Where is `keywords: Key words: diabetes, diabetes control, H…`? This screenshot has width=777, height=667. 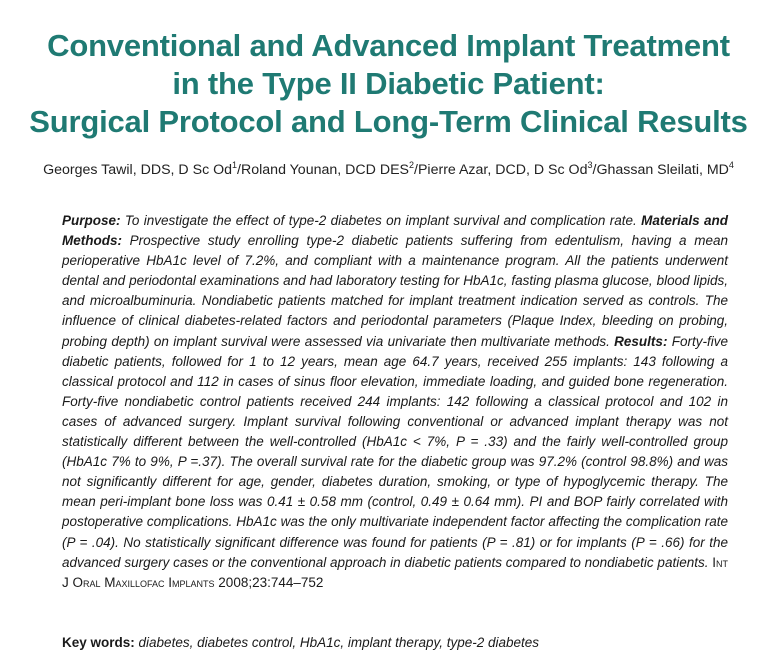 keywords: Key words: diabetes, diabetes control, H… is located at coordinates (402, 643).